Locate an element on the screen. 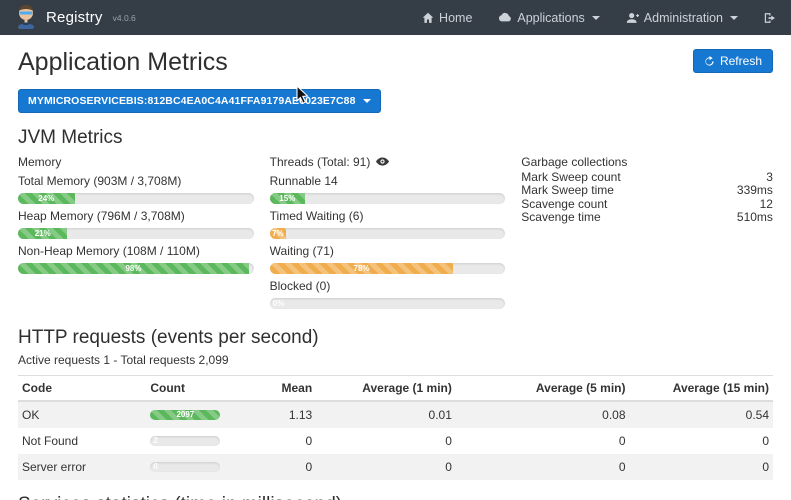 This screenshot has height=500, width=791. http-requests-subtitle: Active requests 1 - Total requests 2,099 is located at coordinates (123, 359).